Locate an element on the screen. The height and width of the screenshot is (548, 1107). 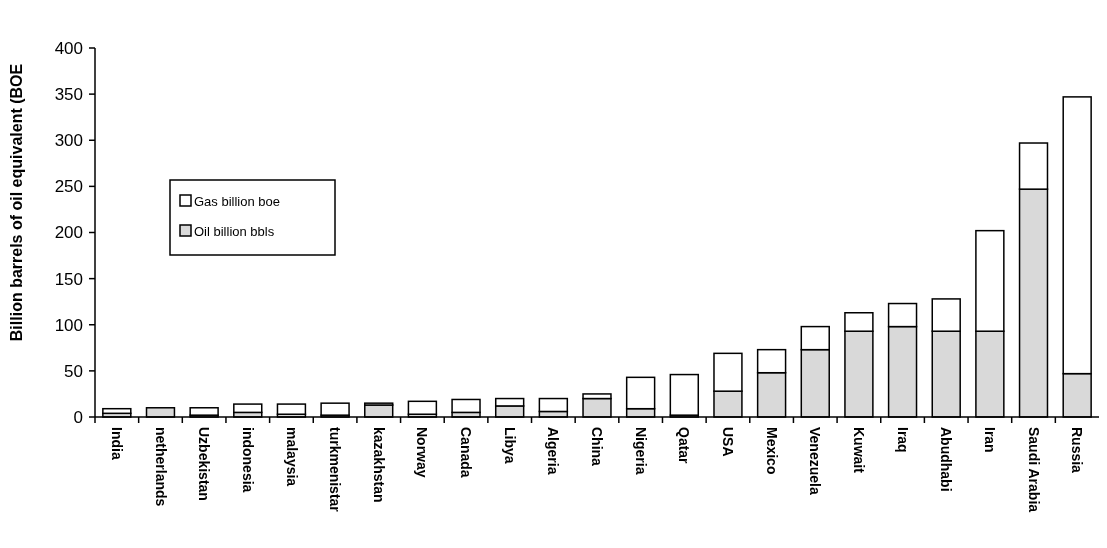
y-tick-label: 0 is located at coordinates (78, 417).